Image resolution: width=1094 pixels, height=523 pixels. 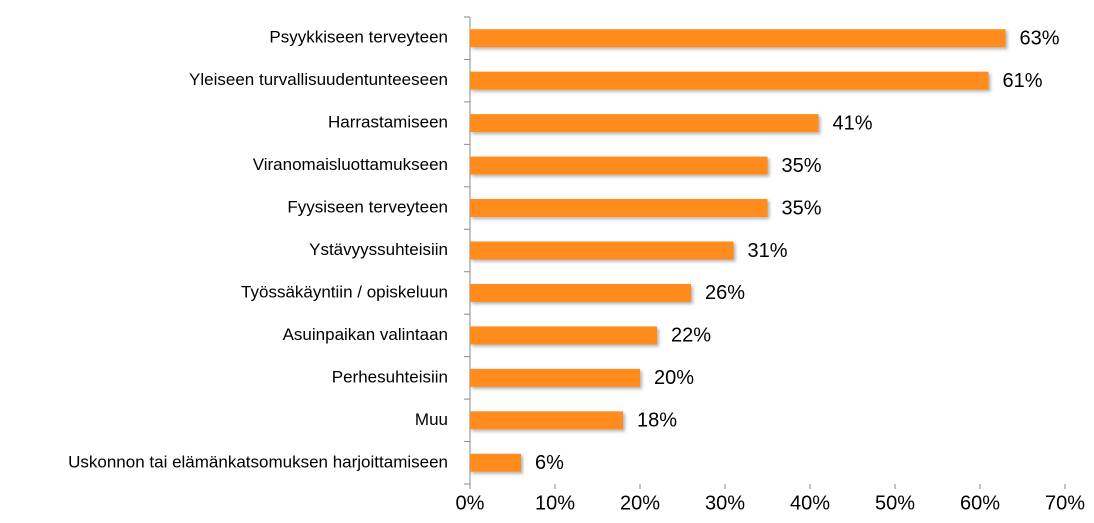 I want to click on value-label: 6%, so click(x=549, y=463).